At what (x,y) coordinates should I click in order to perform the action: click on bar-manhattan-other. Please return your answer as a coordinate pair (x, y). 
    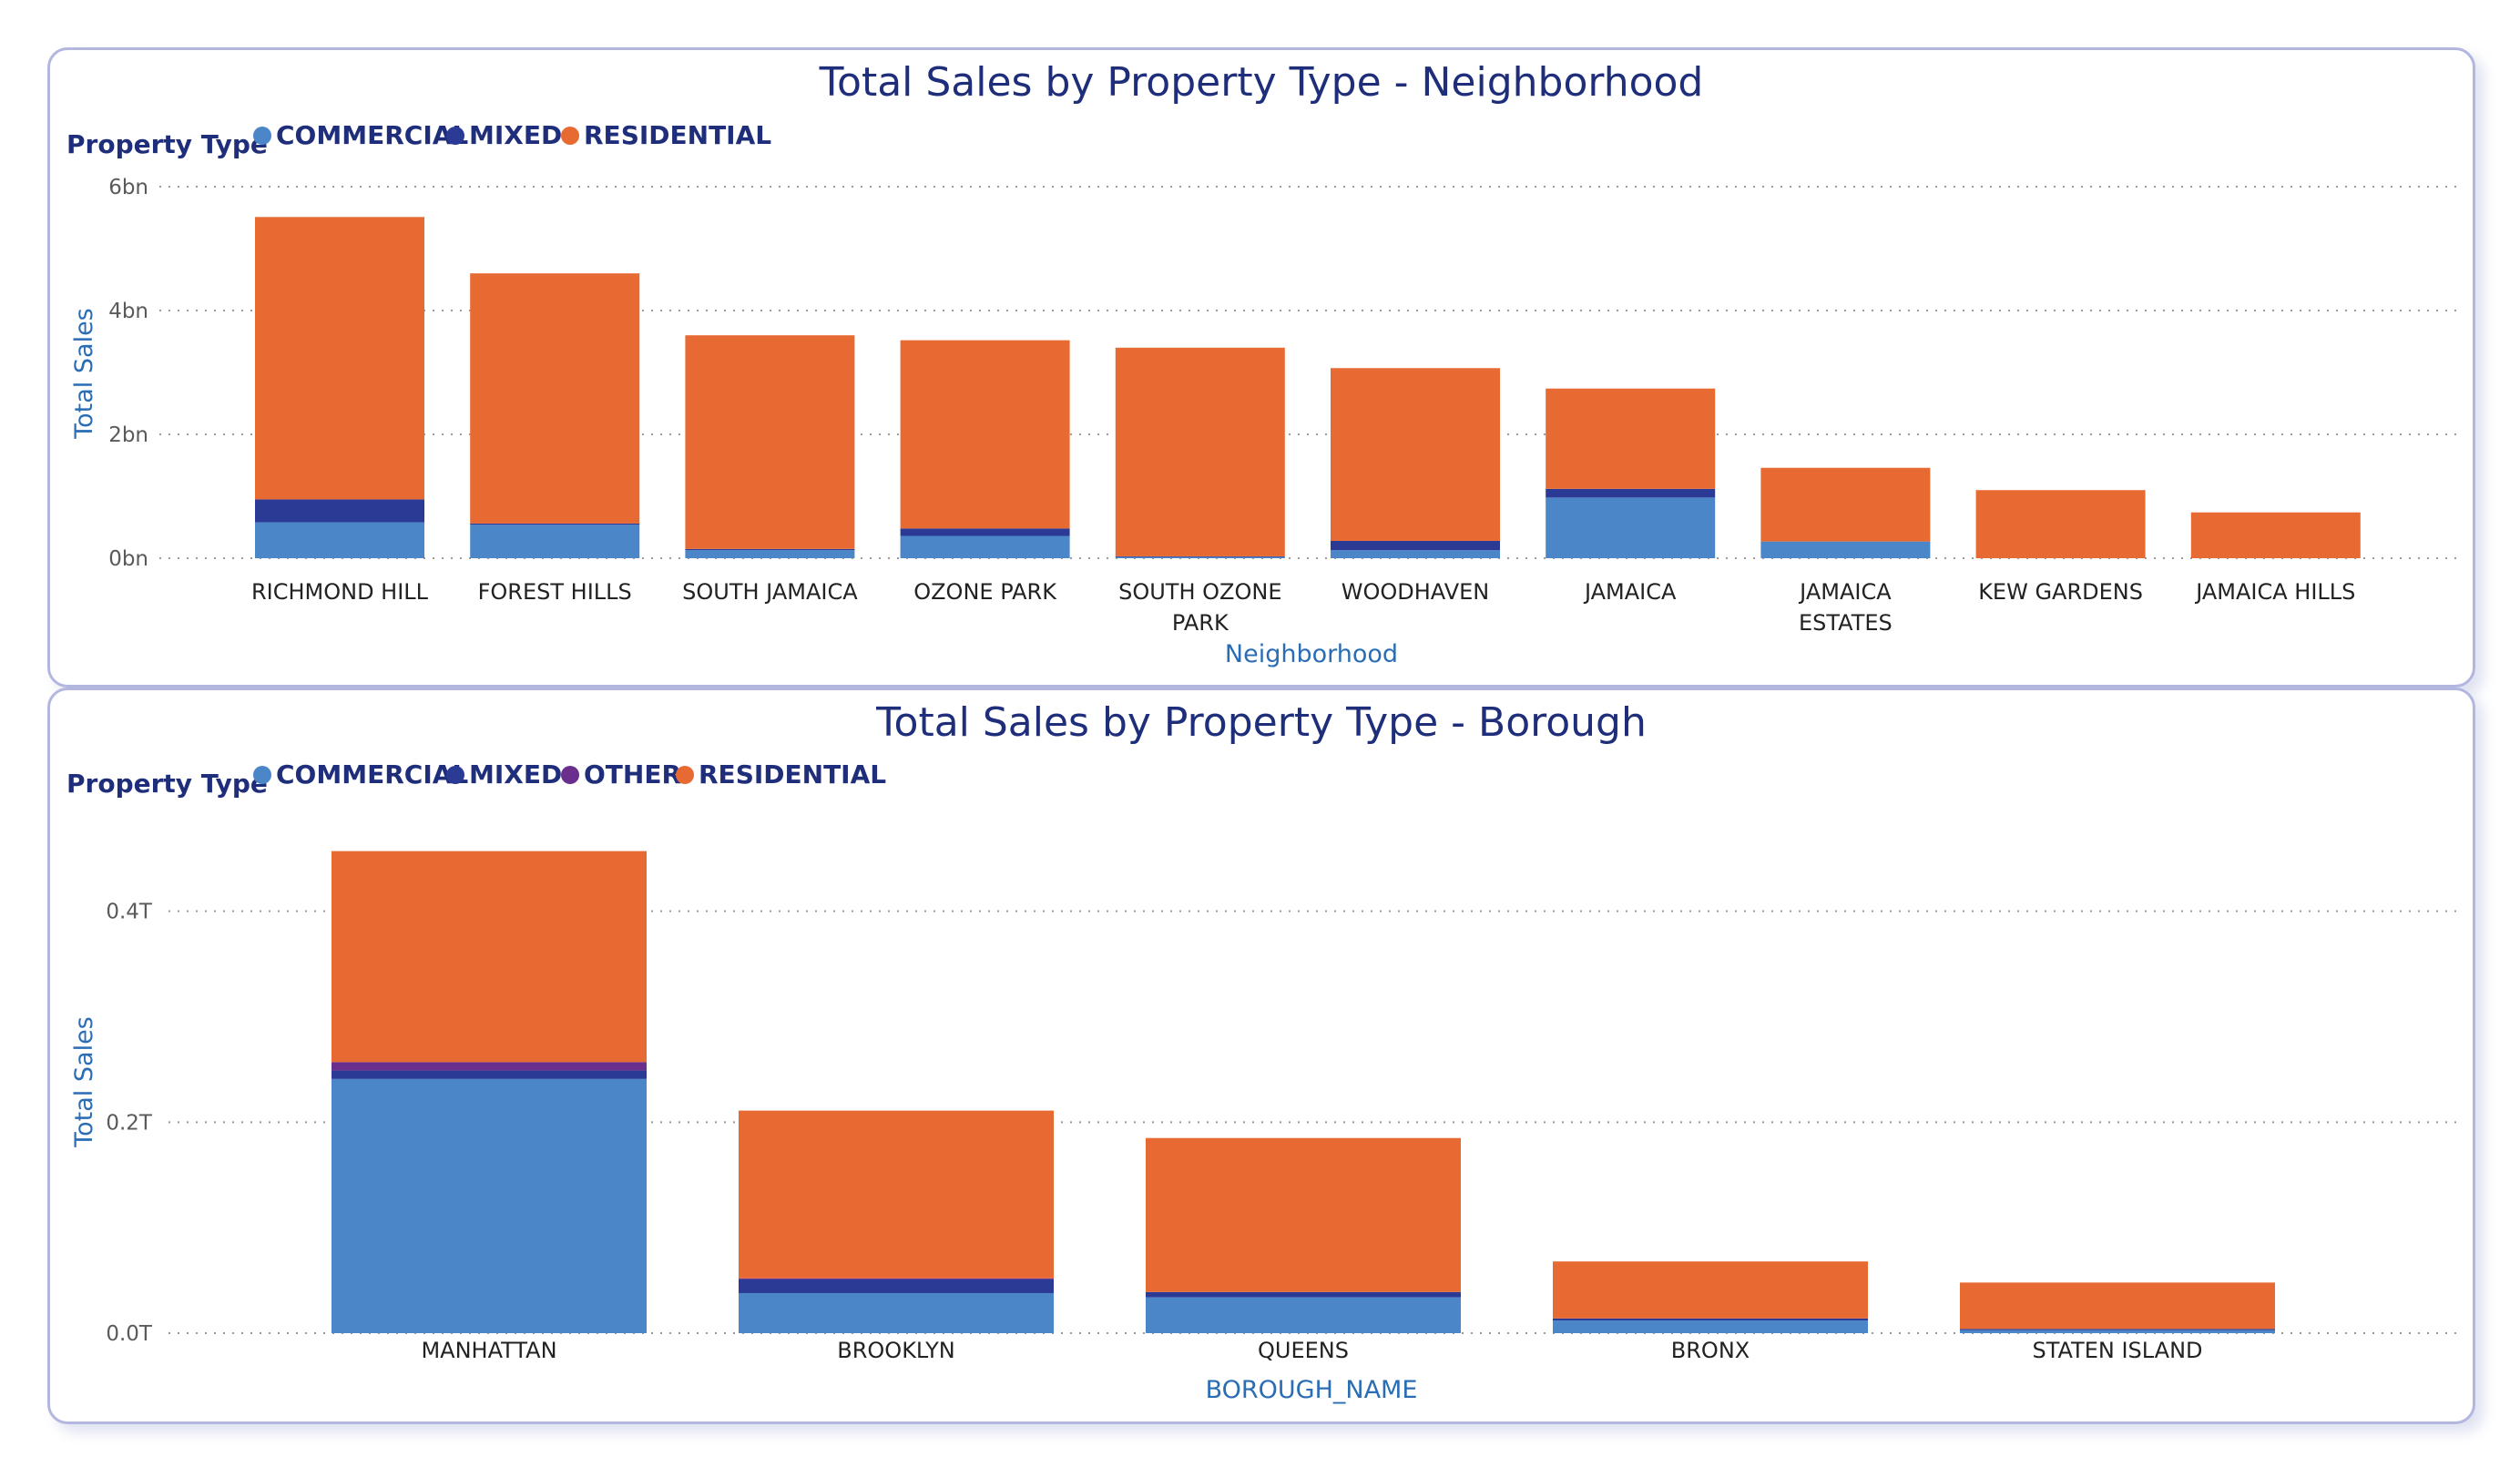
    Looking at the image, I should click on (490, 1066).